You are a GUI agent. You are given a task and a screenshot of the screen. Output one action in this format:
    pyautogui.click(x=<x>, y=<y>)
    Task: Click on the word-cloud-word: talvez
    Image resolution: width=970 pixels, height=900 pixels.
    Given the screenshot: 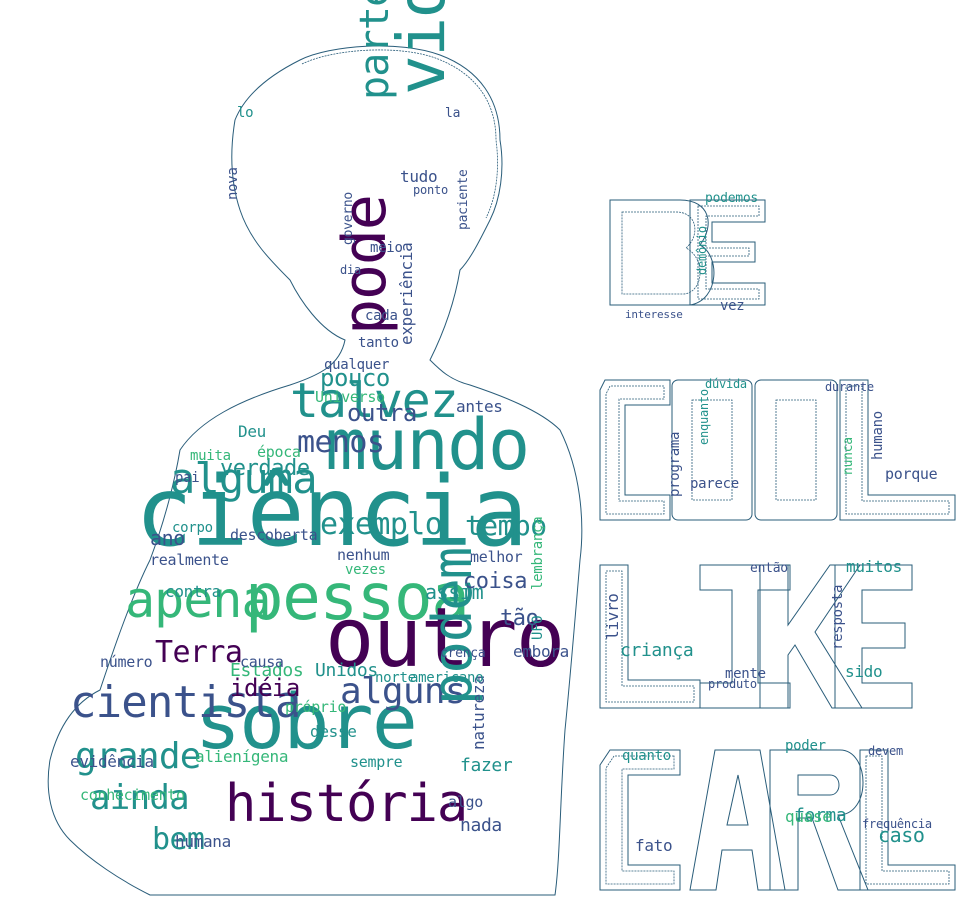 What is the action you would take?
    pyautogui.click(x=374, y=401)
    